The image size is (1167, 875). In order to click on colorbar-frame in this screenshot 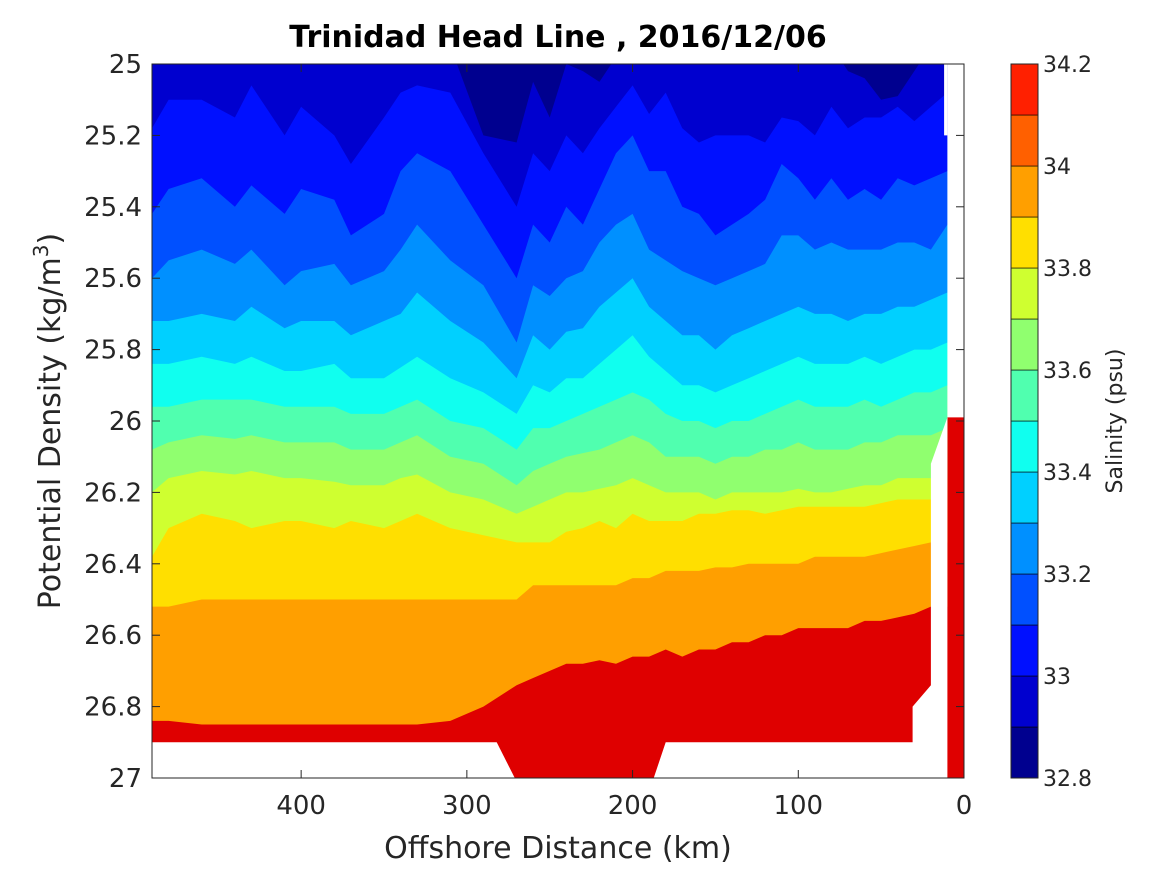, I will do `click(1024, 421)`.